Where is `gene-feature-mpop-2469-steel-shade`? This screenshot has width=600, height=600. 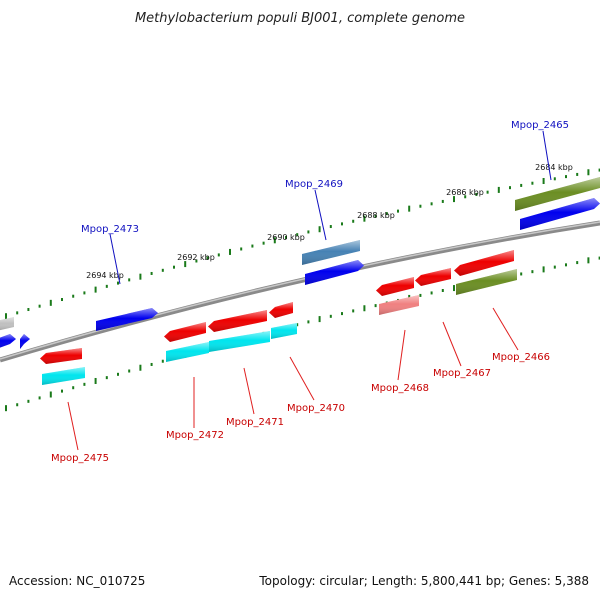
gene-feature-mpop-2469-steel-shade is located at coordinates (331, 252).